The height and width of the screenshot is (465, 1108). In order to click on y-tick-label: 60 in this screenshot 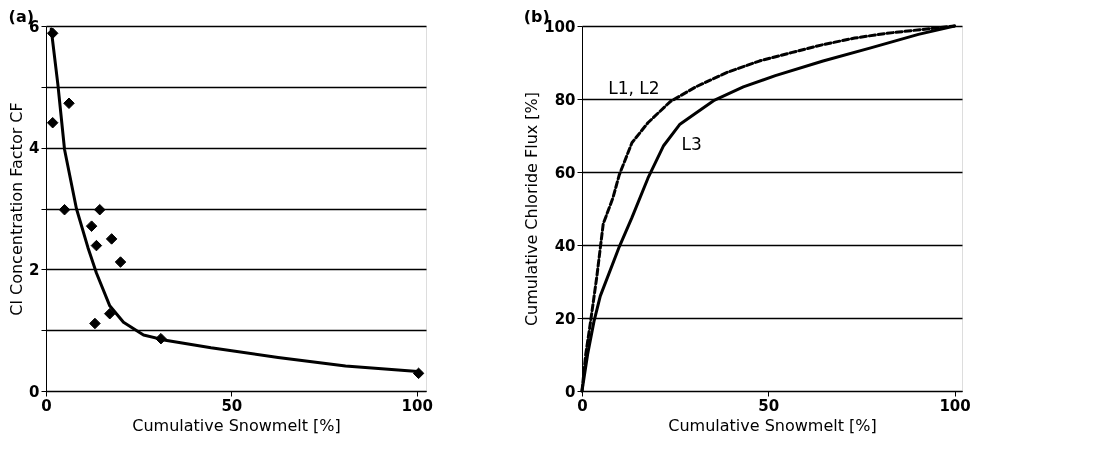, I will do `click(565, 172)`.